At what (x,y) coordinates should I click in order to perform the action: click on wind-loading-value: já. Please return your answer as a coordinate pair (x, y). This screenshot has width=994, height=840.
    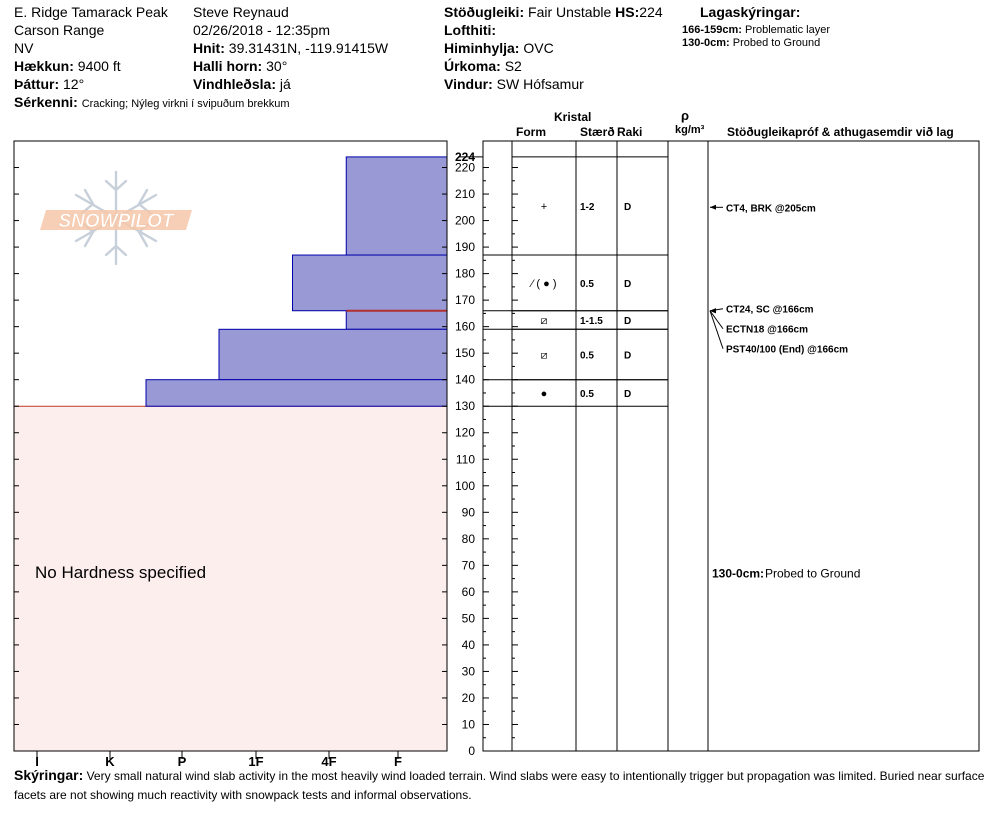
    Looking at the image, I should click on (285, 84).